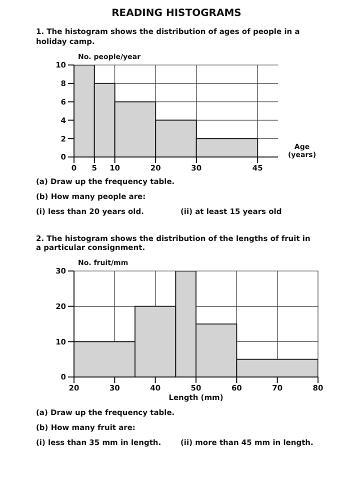 Image resolution: width=353 pixels, height=500 pixels. I want to click on chart-title: READING HISTOGRAMS, so click(176, 13).